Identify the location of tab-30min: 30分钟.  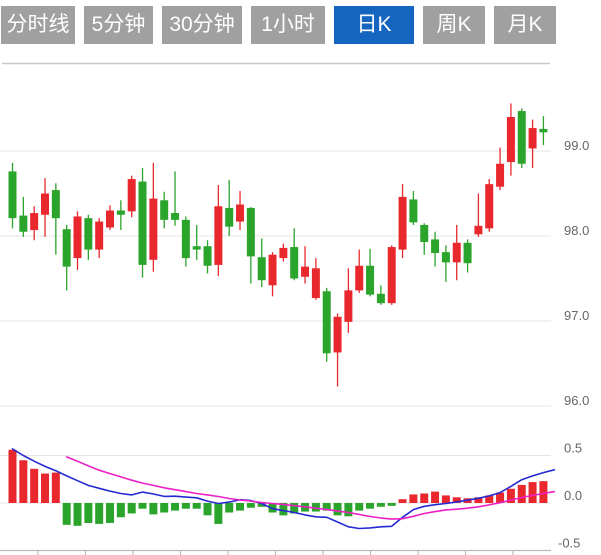
(202, 25).